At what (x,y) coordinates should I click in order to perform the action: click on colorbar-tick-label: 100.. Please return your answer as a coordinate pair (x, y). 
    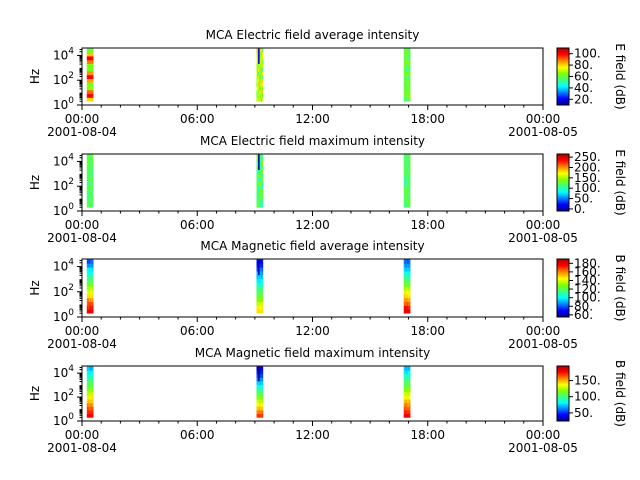
    Looking at the image, I should click on (587, 298).